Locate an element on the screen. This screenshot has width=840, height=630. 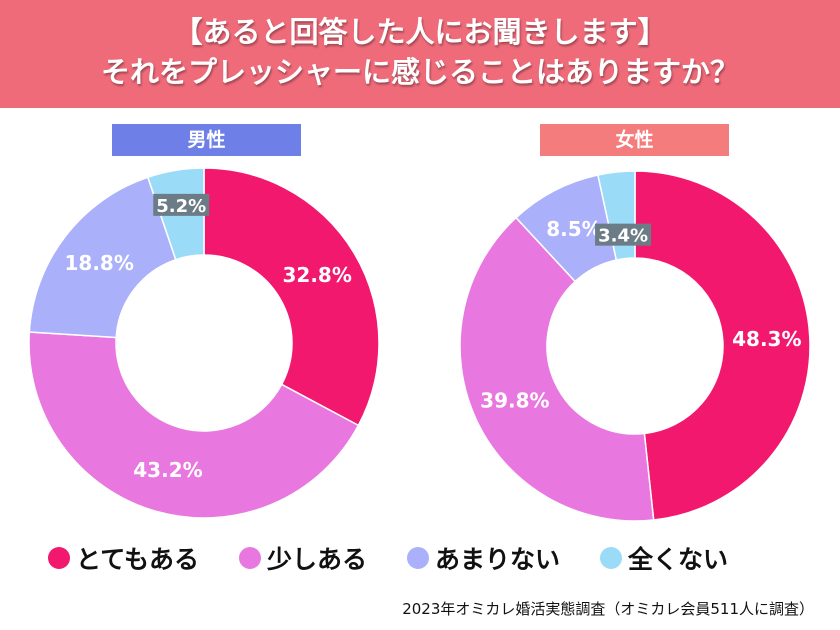
legend-item: とてもある is located at coordinates (123, 558).